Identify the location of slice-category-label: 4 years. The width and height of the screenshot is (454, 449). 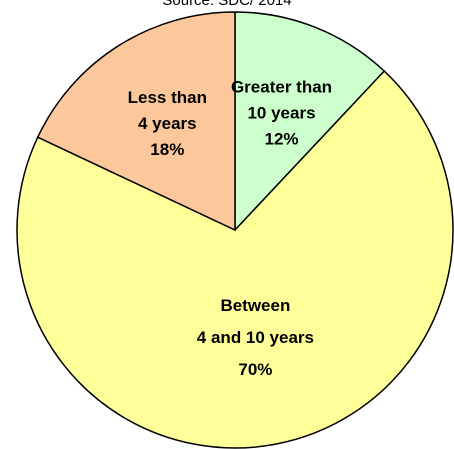
(167, 123).